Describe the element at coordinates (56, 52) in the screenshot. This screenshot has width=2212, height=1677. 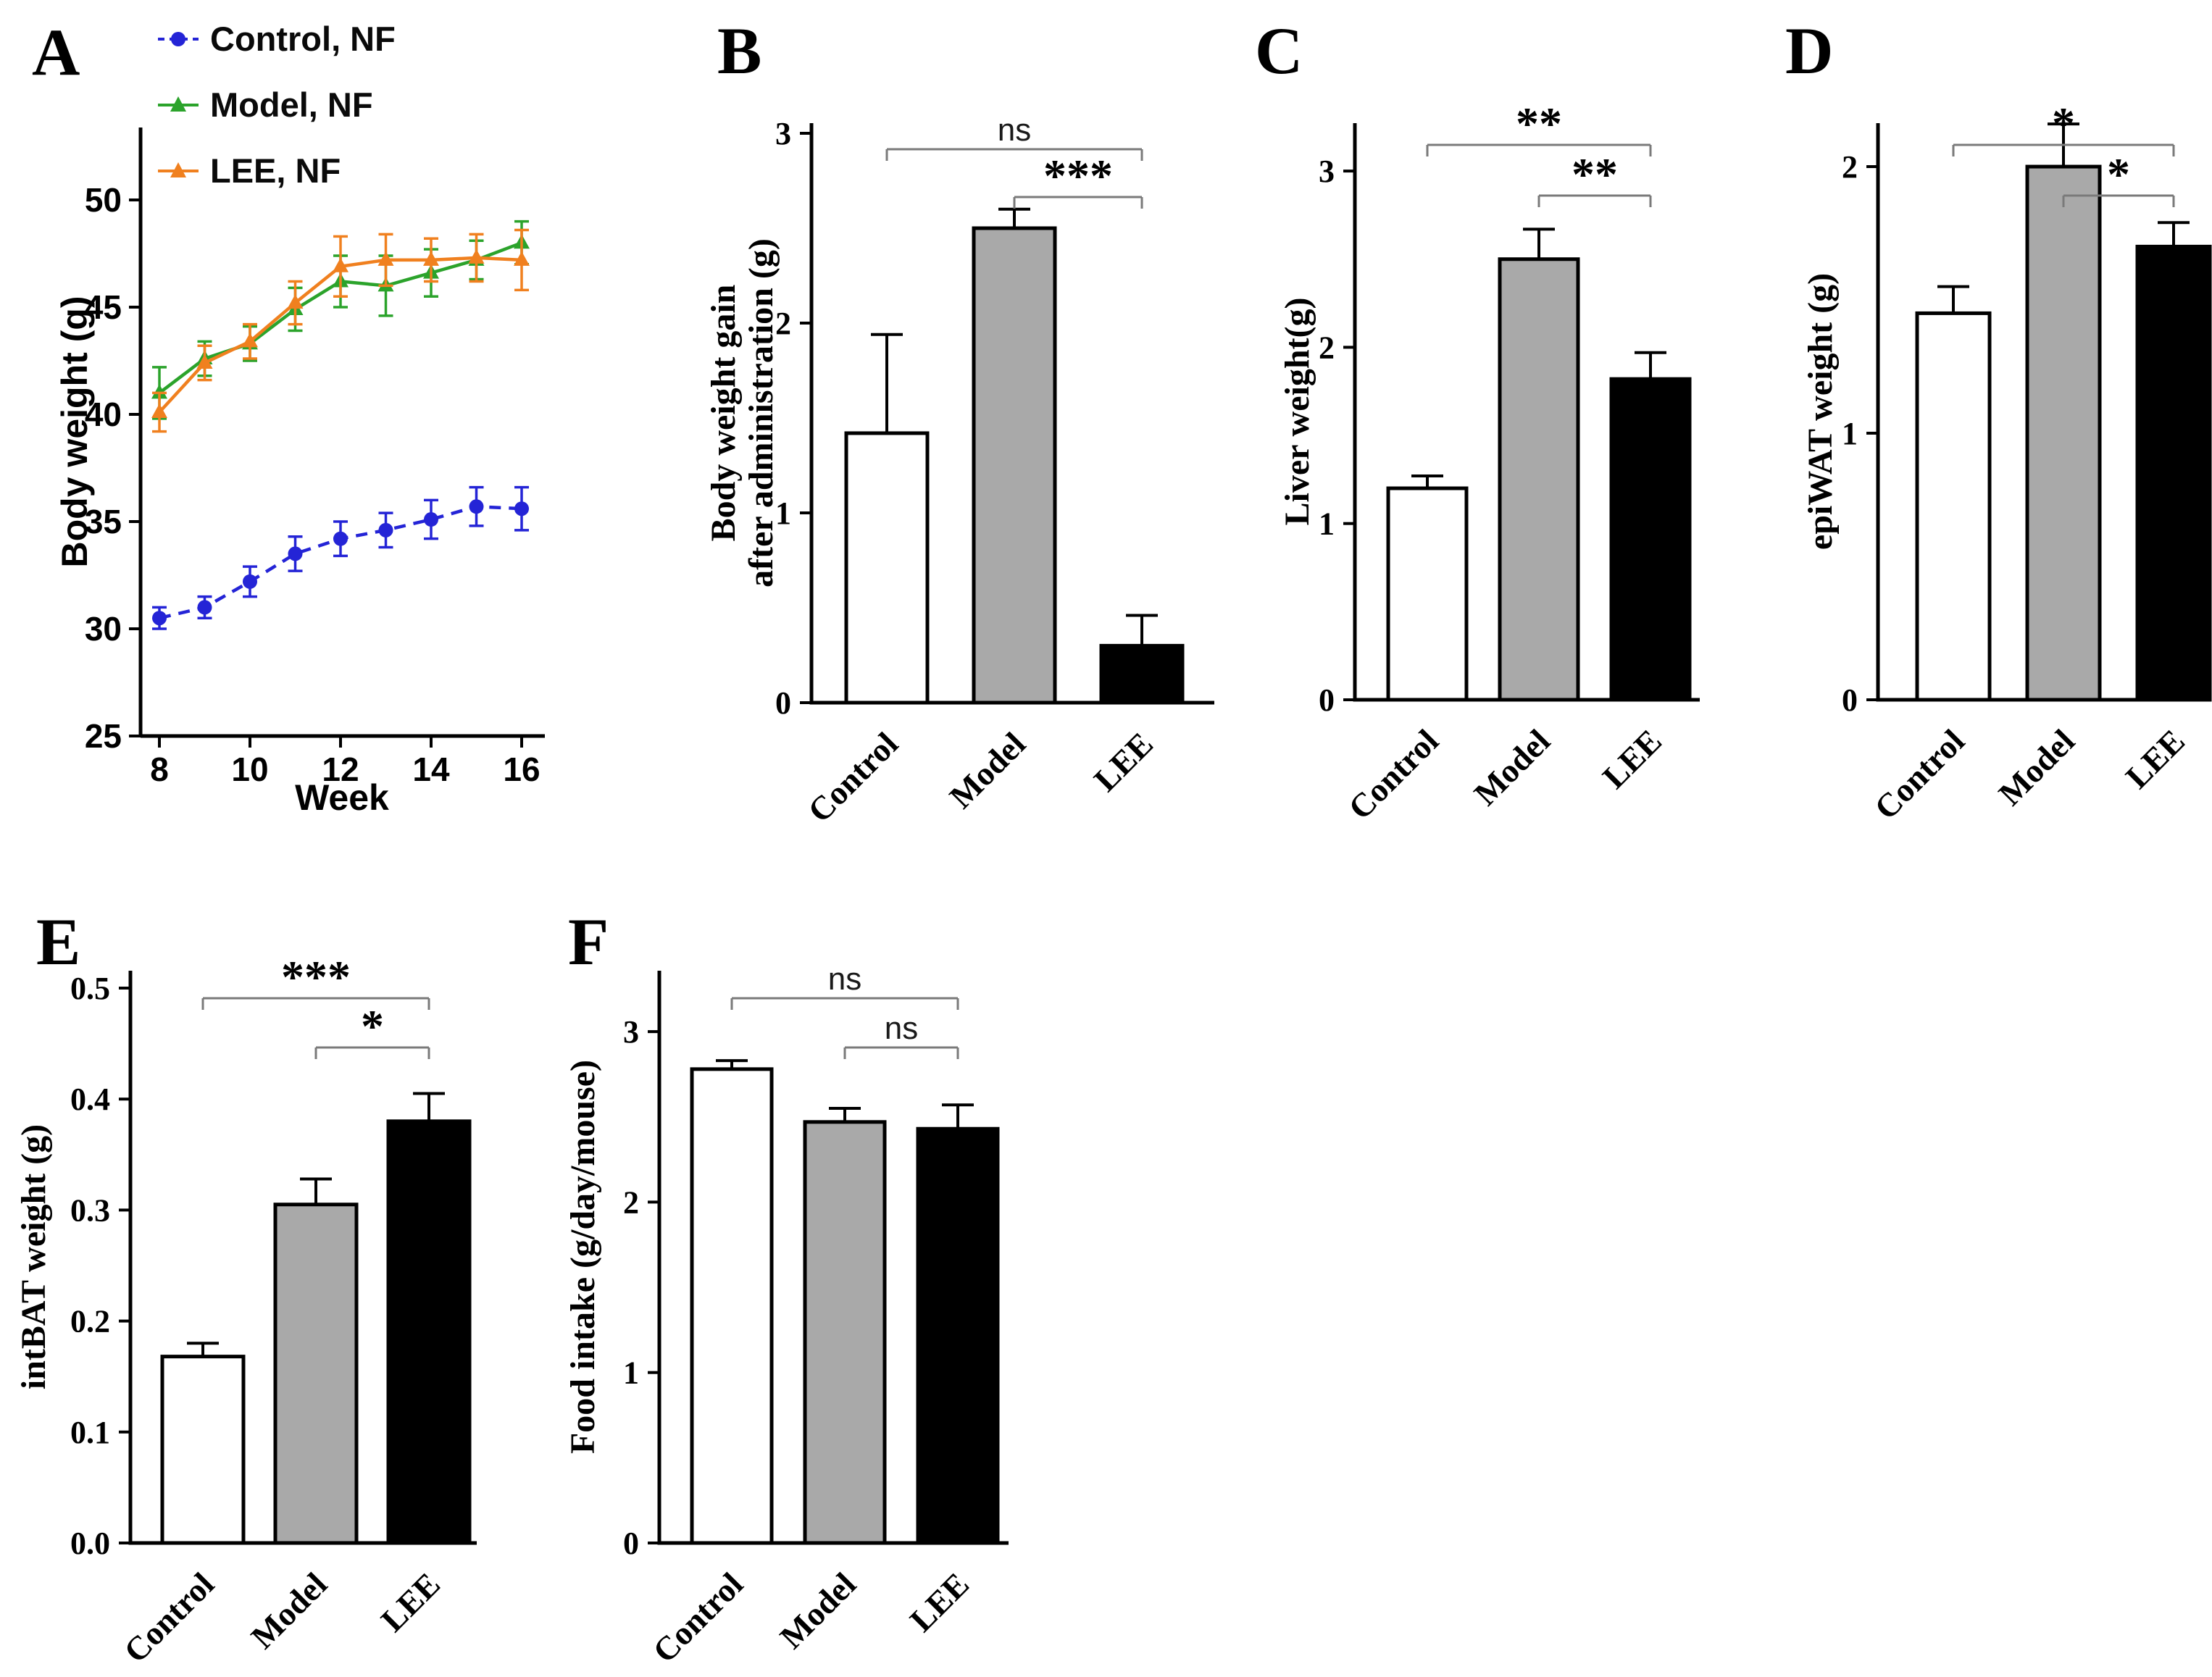
I see `panel-label-a: A` at that location.